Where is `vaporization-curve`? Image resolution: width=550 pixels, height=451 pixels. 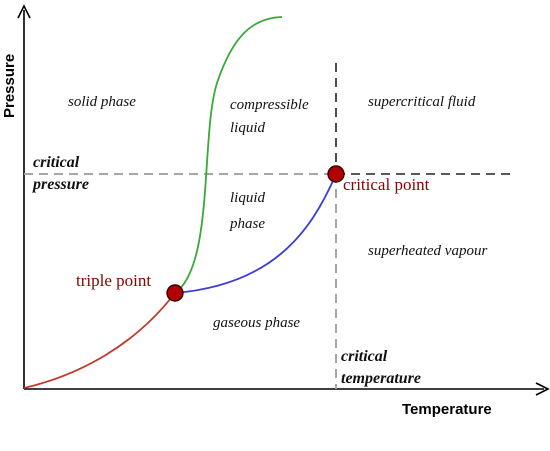
vaporization-curve is located at coordinates (255, 233).